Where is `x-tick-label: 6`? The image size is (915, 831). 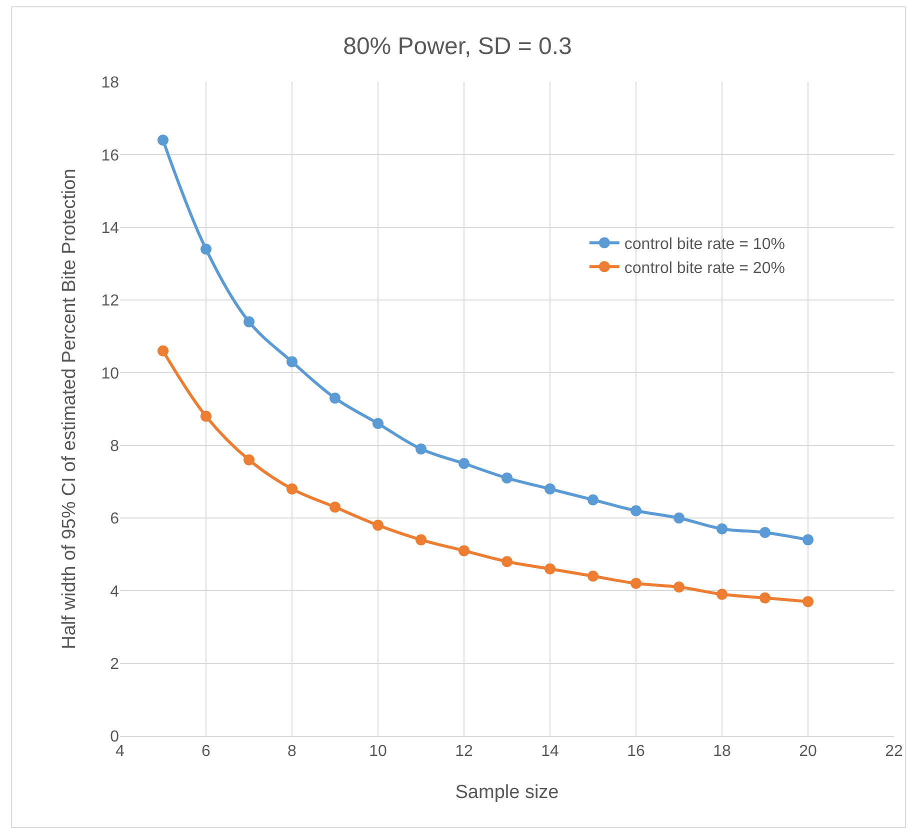 x-tick-label: 6 is located at coordinates (206, 751).